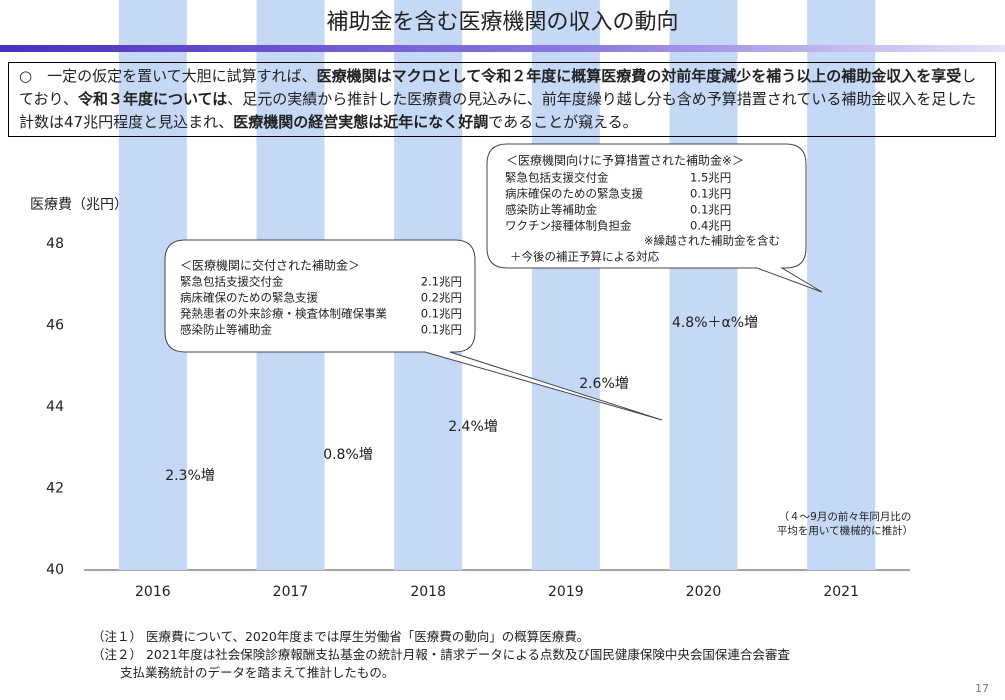 This screenshot has width=1005, height=700. Describe the element at coordinates (502, 22) in the screenshot. I see `page-title: 補助金を含む医療機関の収入の動向` at that location.